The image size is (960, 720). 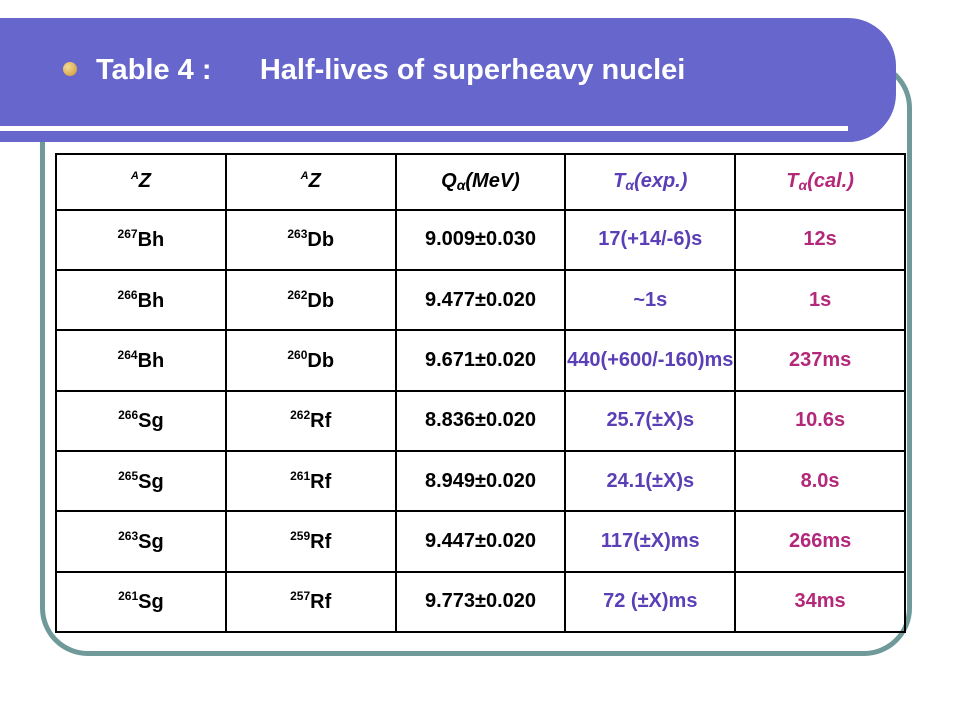 I want to click on q-value-cell: 8.836±0.020, so click(x=480, y=421).